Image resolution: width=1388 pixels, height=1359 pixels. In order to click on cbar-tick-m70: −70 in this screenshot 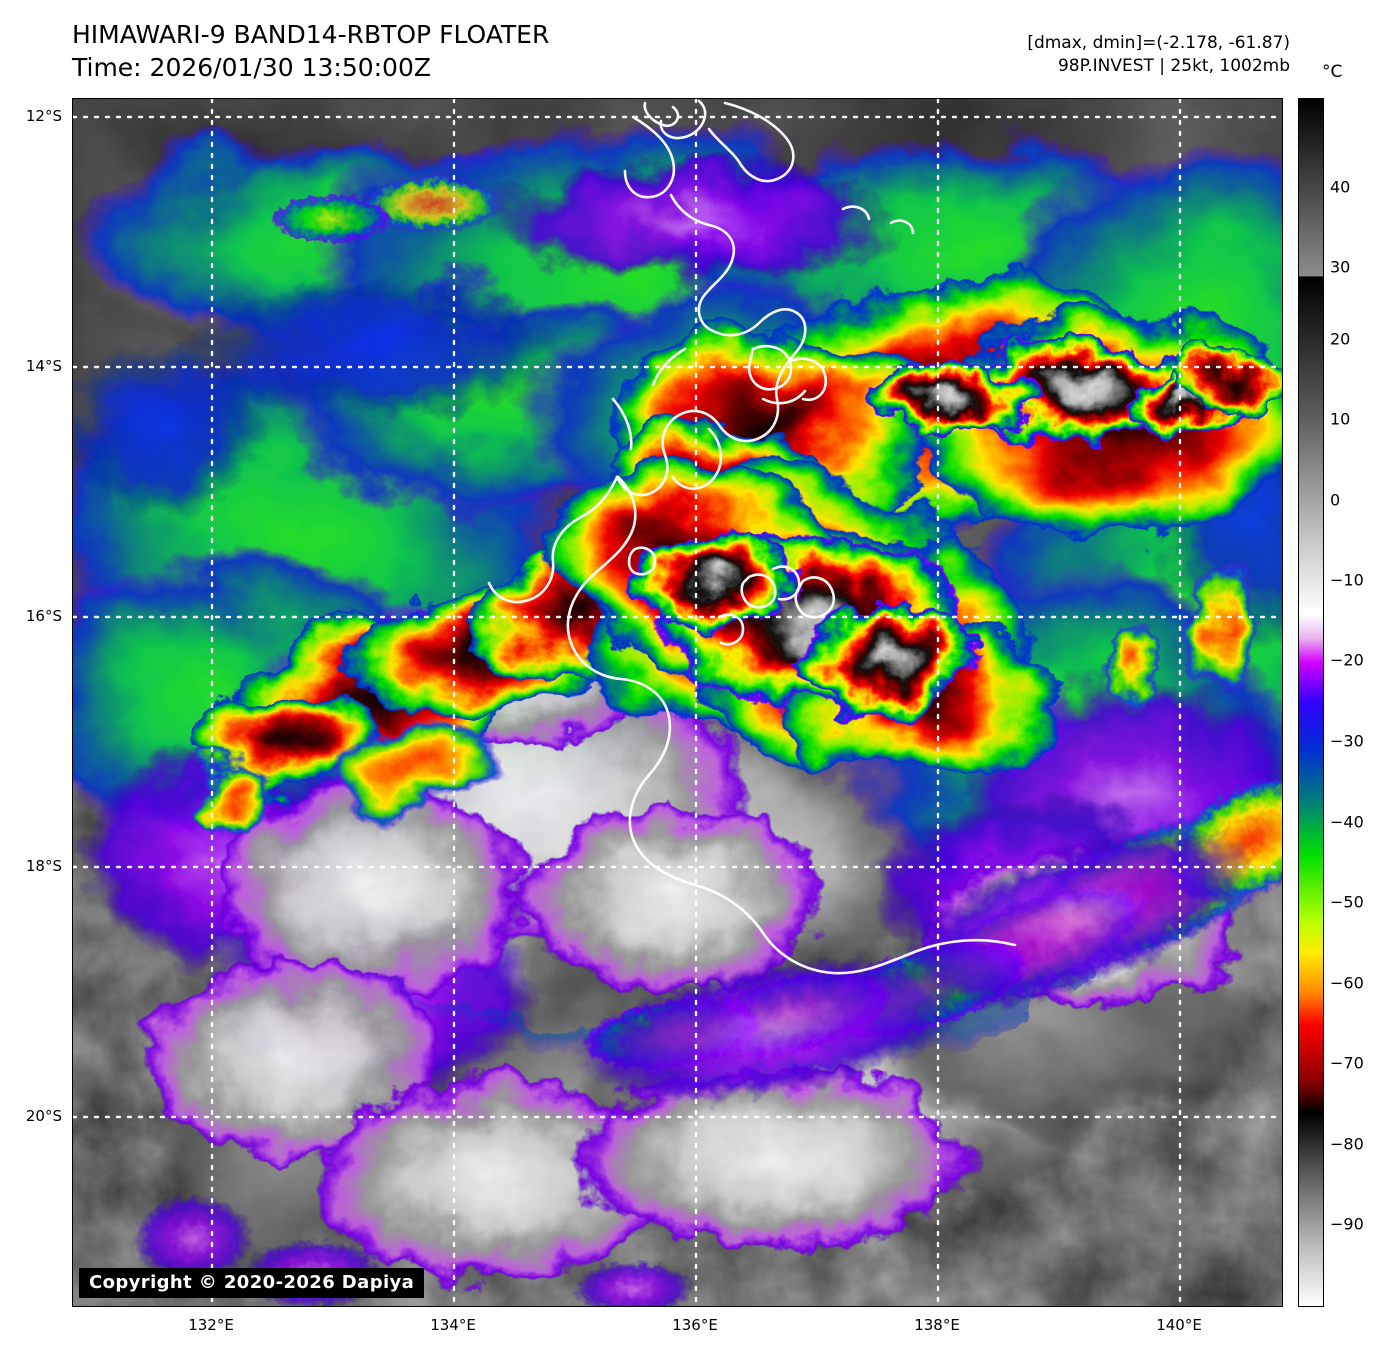, I will do `click(1347, 1063)`.